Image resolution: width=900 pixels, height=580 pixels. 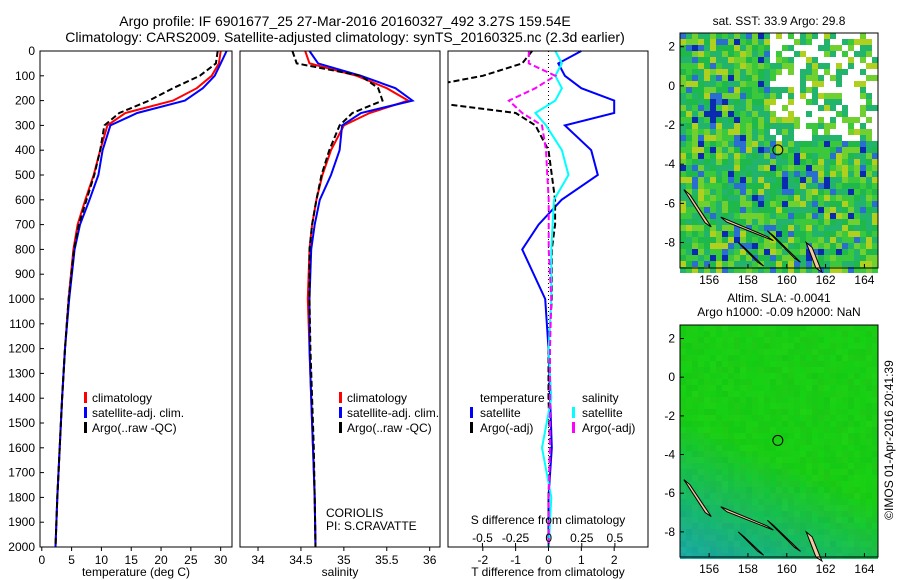 What do you see at coordinates (548, 520) in the screenshot?
I see `s-axis-label: S difference from climatology` at bounding box center [548, 520].